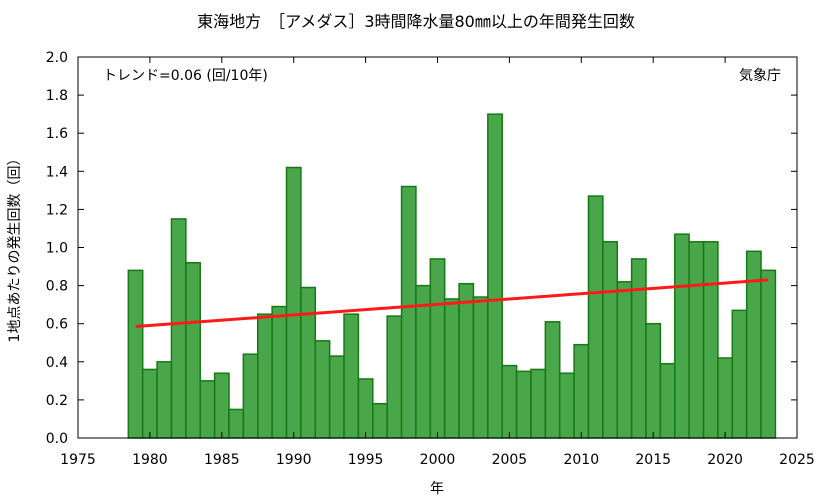 The image size is (833, 498). Describe the element at coordinates (797, 460) in the screenshot. I see `x-tick-label: 2025` at that location.